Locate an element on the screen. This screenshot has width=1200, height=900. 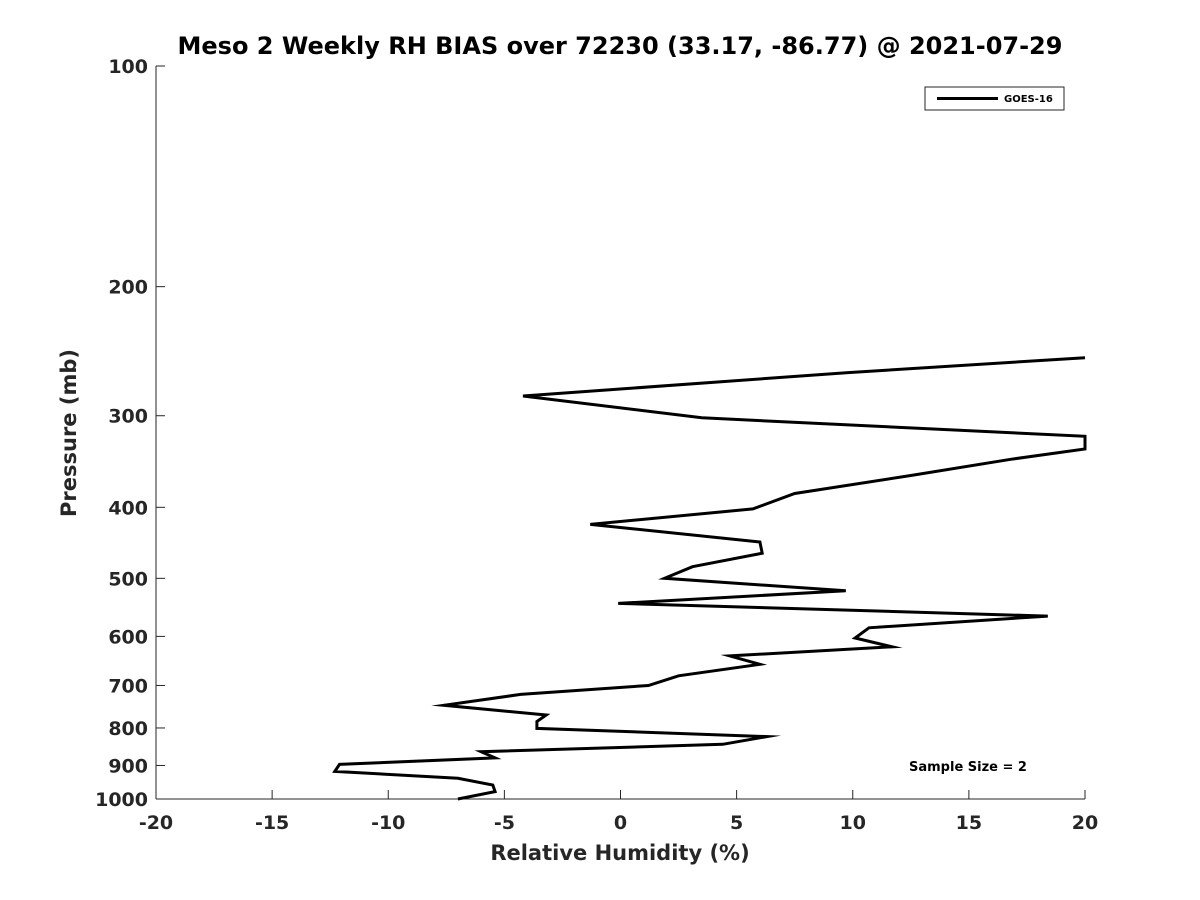
y-tick-label: 900 is located at coordinates (128, 766).